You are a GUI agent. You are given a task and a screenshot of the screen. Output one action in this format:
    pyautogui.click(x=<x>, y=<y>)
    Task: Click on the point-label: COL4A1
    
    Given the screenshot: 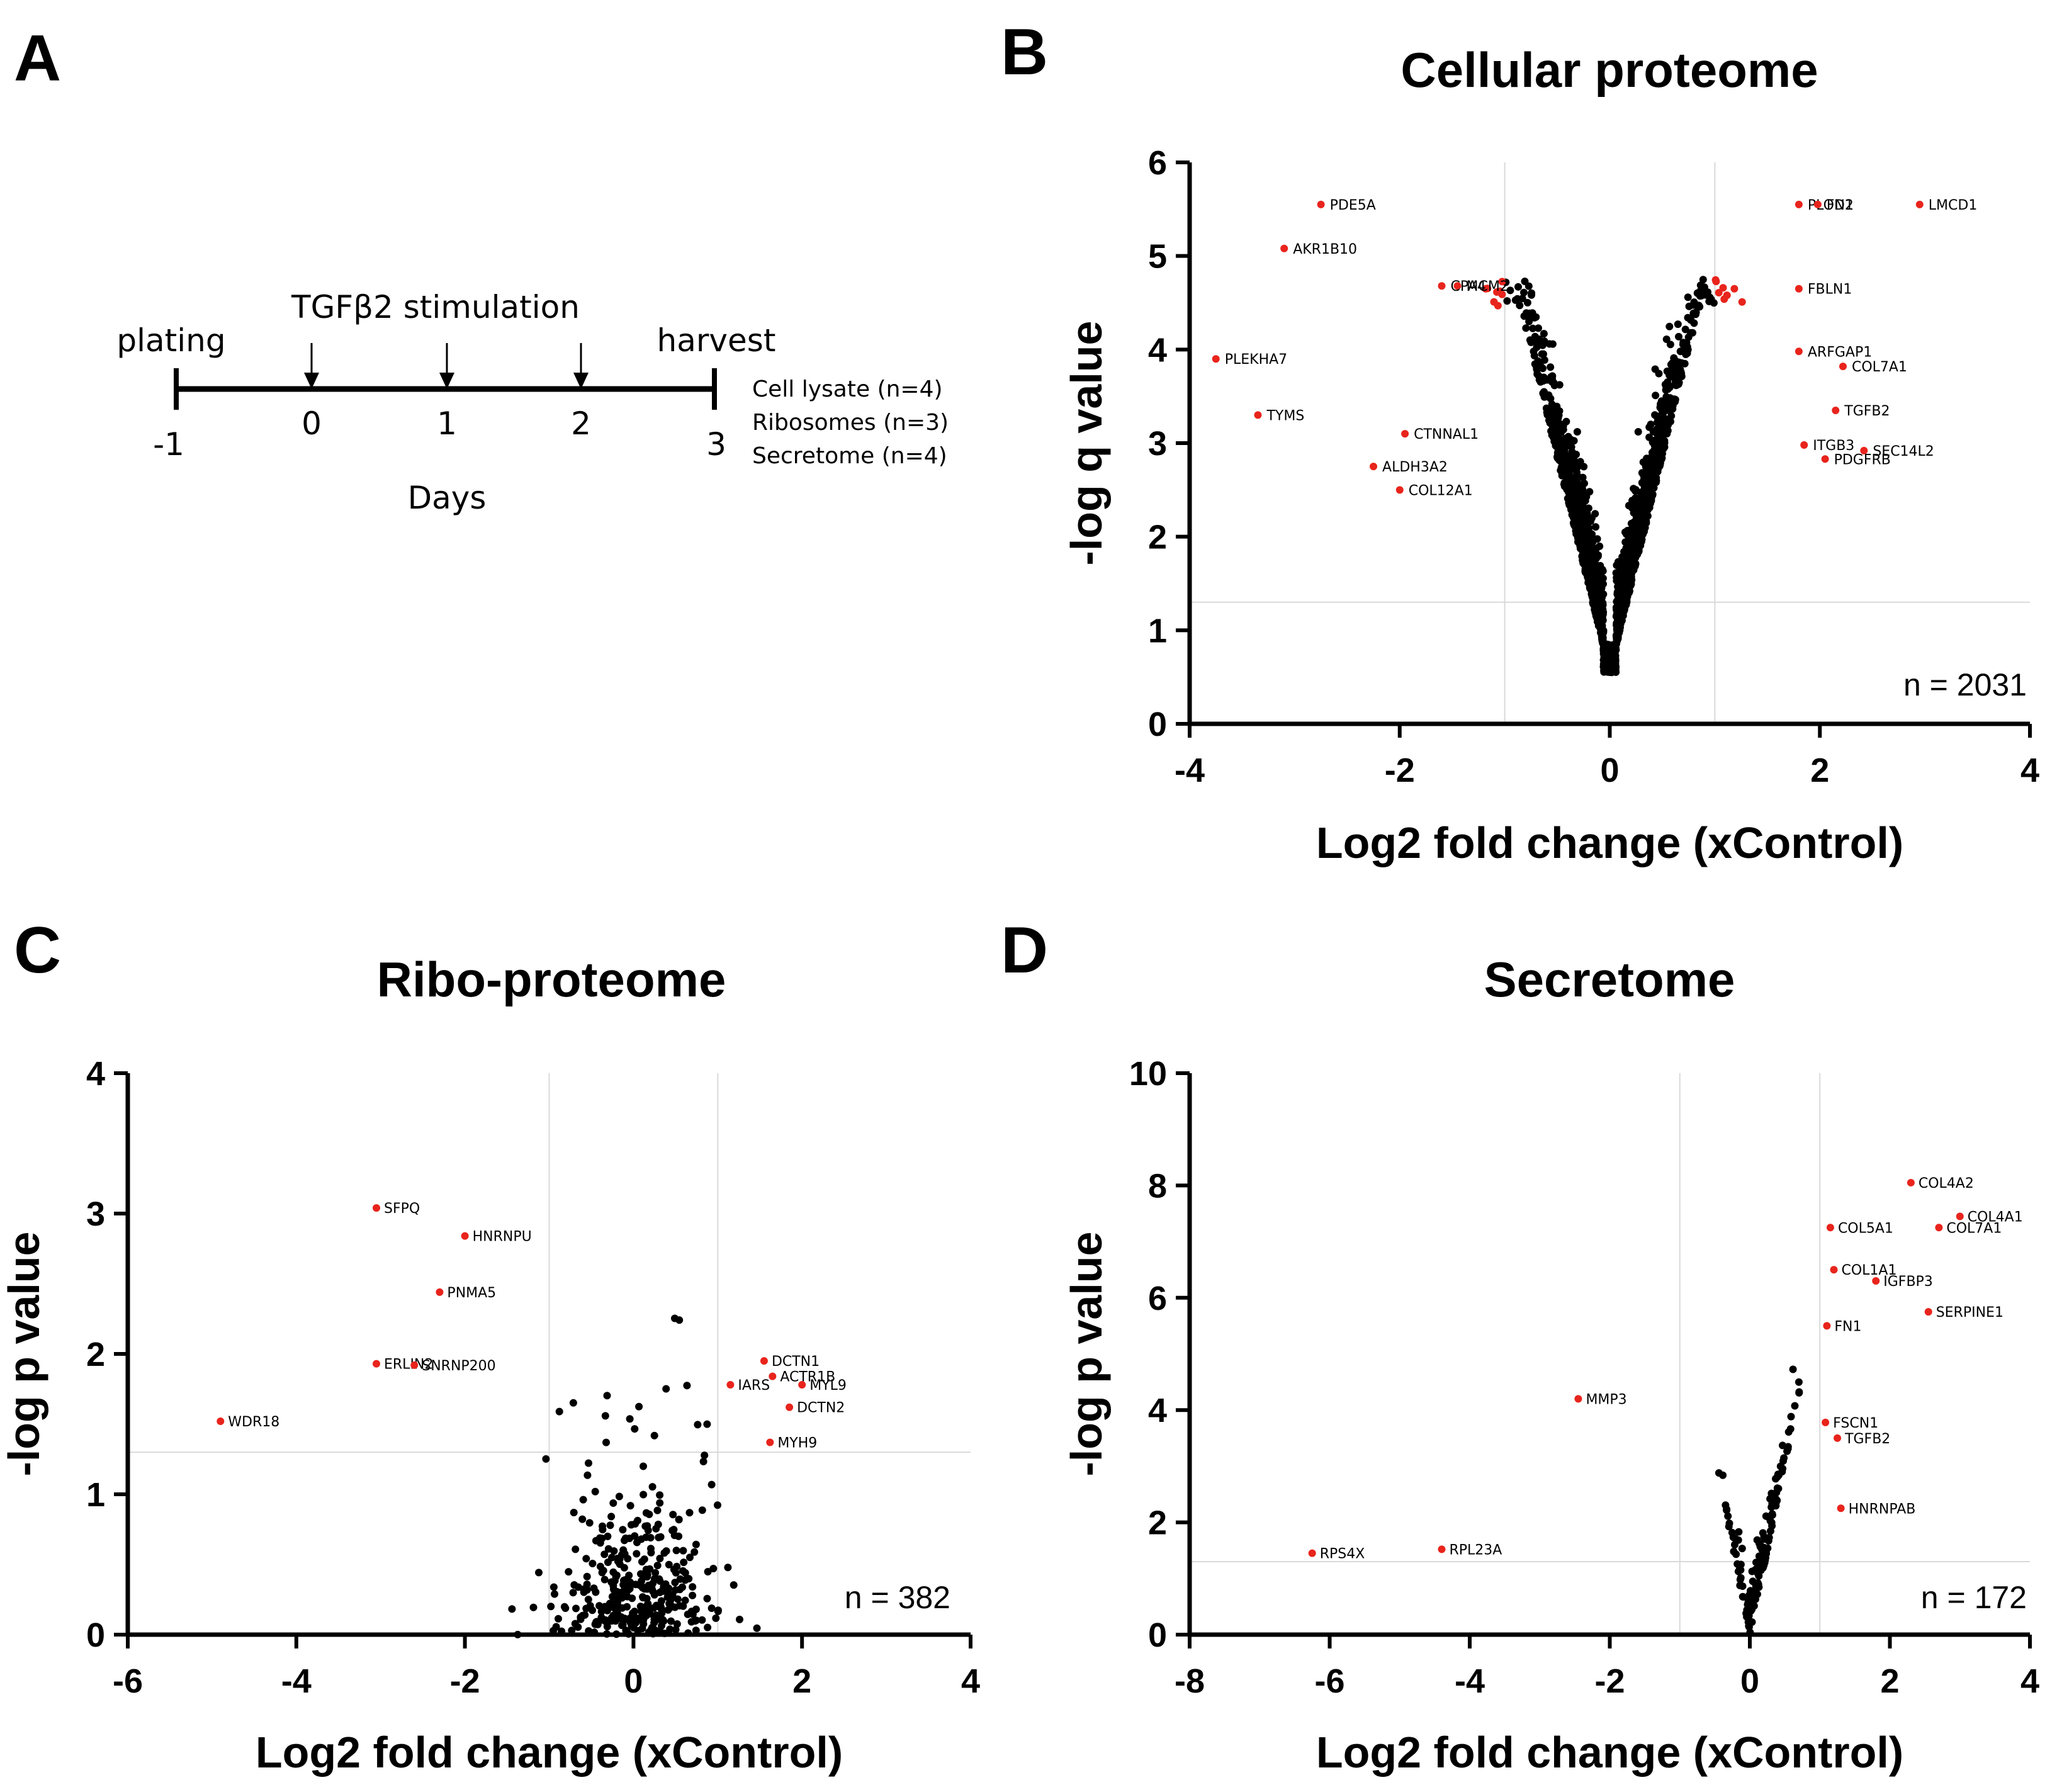 What is the action you would take?
    pyautogui.click(x=1995, y=1217)
    